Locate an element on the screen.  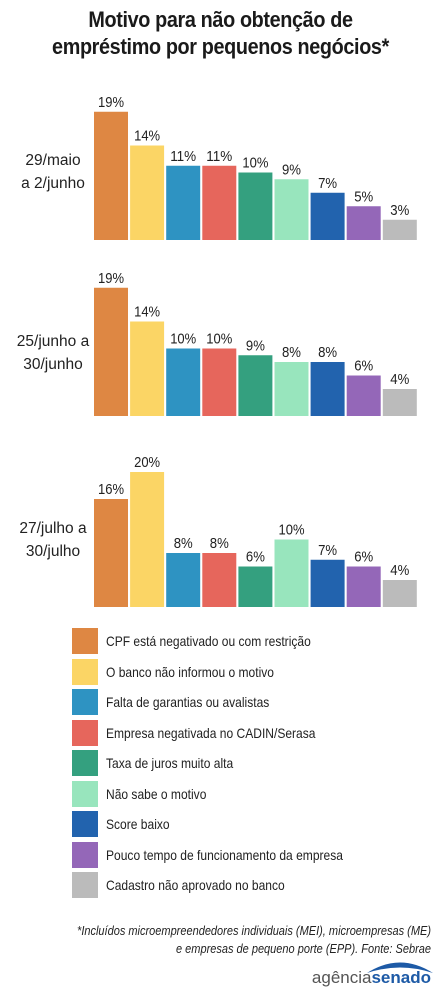
agencia-senado-logo-arc is located at coordinates (400, 967).